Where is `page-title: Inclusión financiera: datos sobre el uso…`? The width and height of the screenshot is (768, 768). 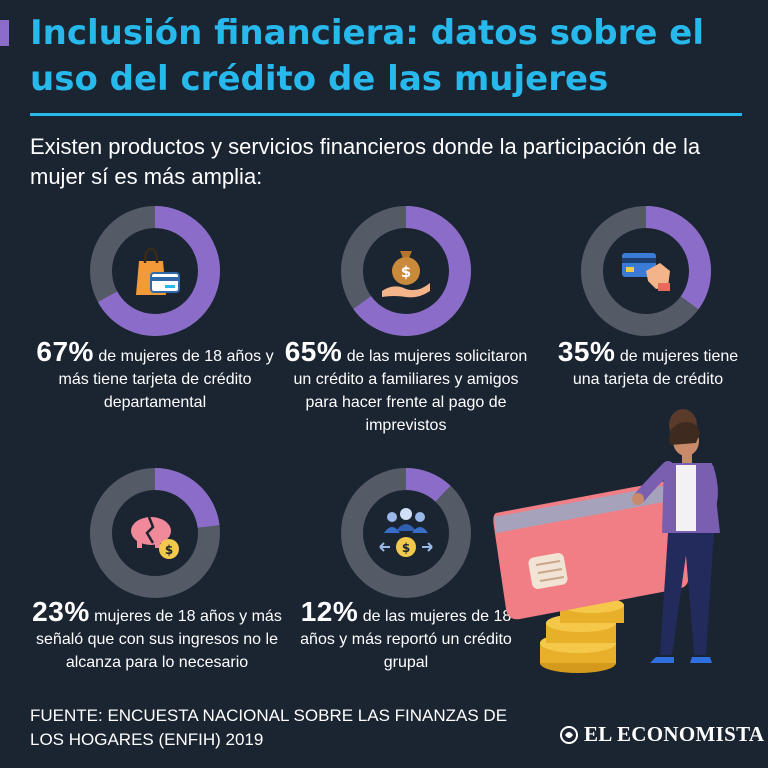
page-title: Inclusión financiera: datos sobre el uso… is located at coordinates (367, 56).